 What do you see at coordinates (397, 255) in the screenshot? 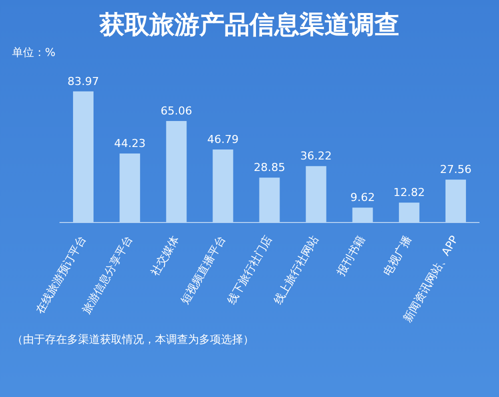
I see `x-tick-label: 电视广播` at bounding box center [397, 255].